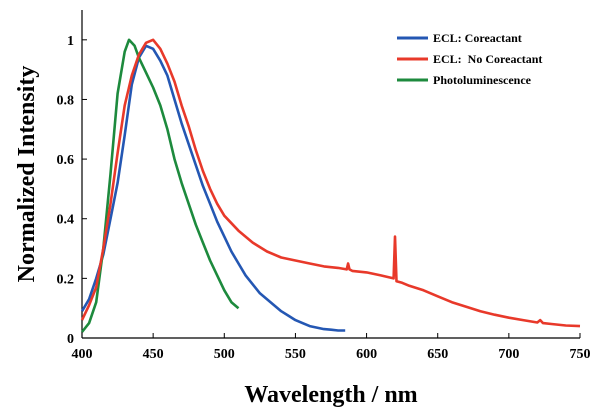 This screenshot has width=593, height=408. Describe the element at coordinates (580, 354) in the screenshot. I see `x-tick-label: 750` at that location.